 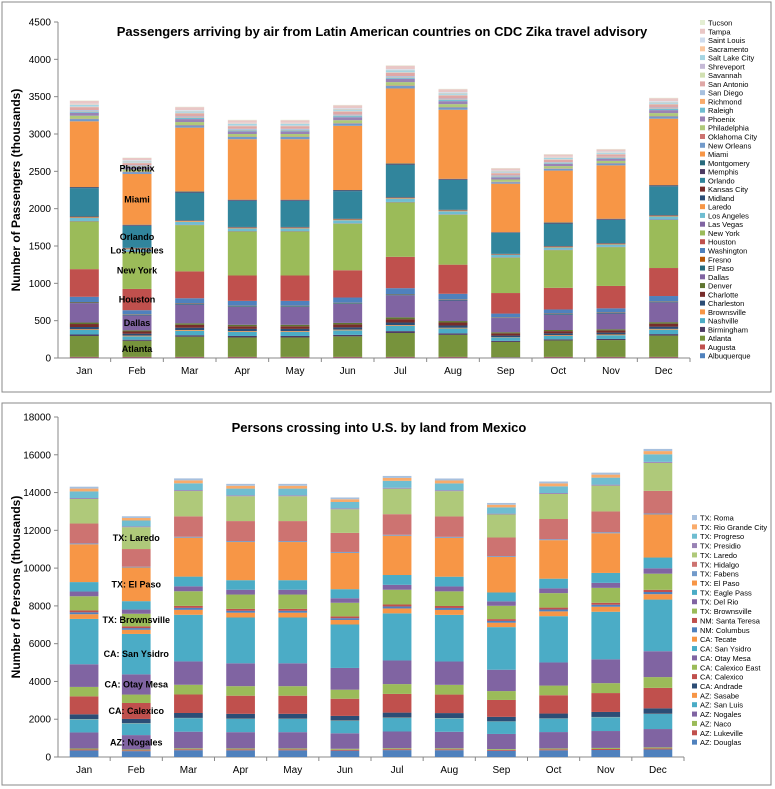 I want to click on legend-label: TX: Del Rio, so click(x=719, y=602).